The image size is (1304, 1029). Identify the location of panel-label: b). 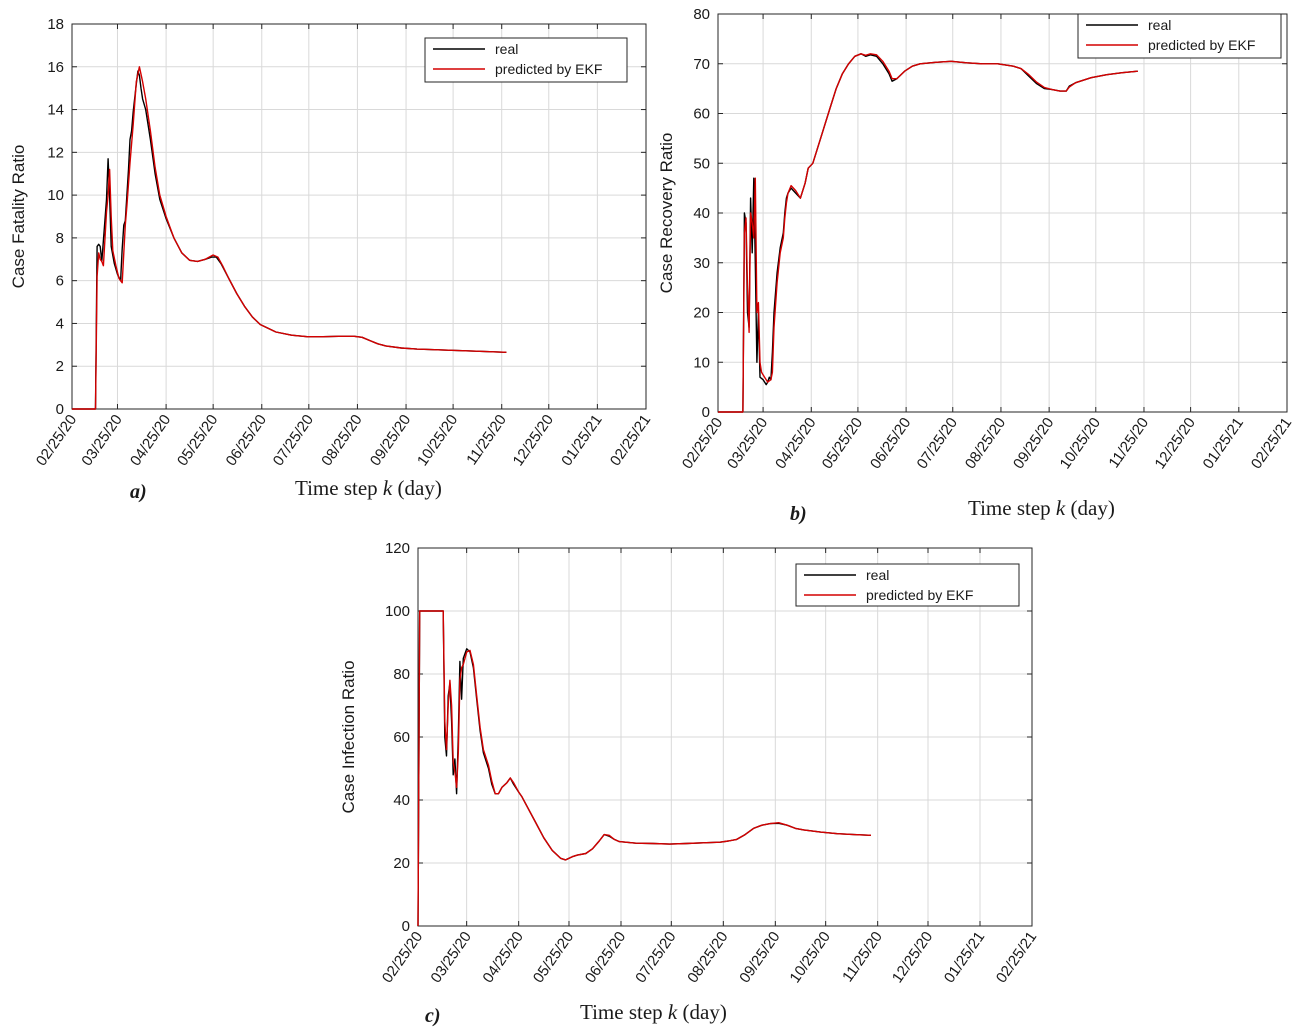
(798, 514).